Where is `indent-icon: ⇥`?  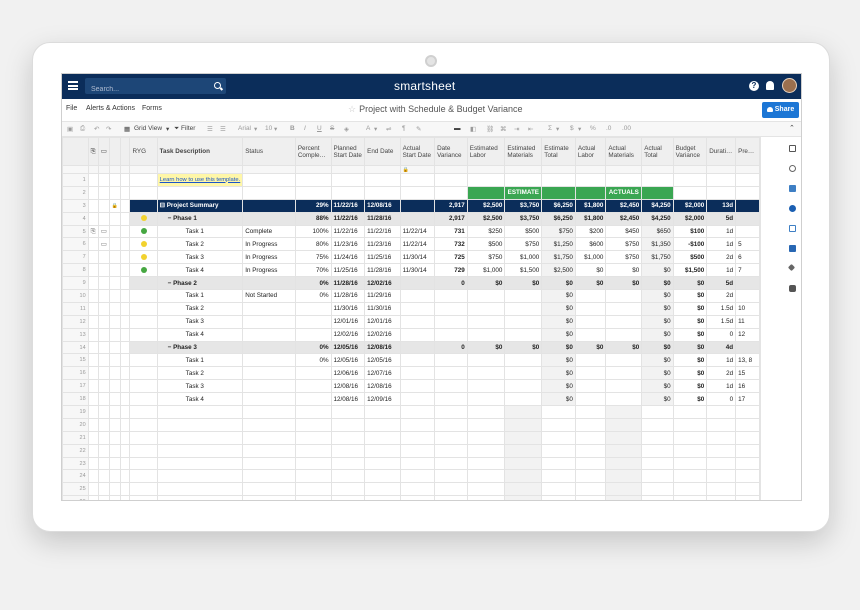
indent-icon: ⇥ is located at coordinates (517, 129).